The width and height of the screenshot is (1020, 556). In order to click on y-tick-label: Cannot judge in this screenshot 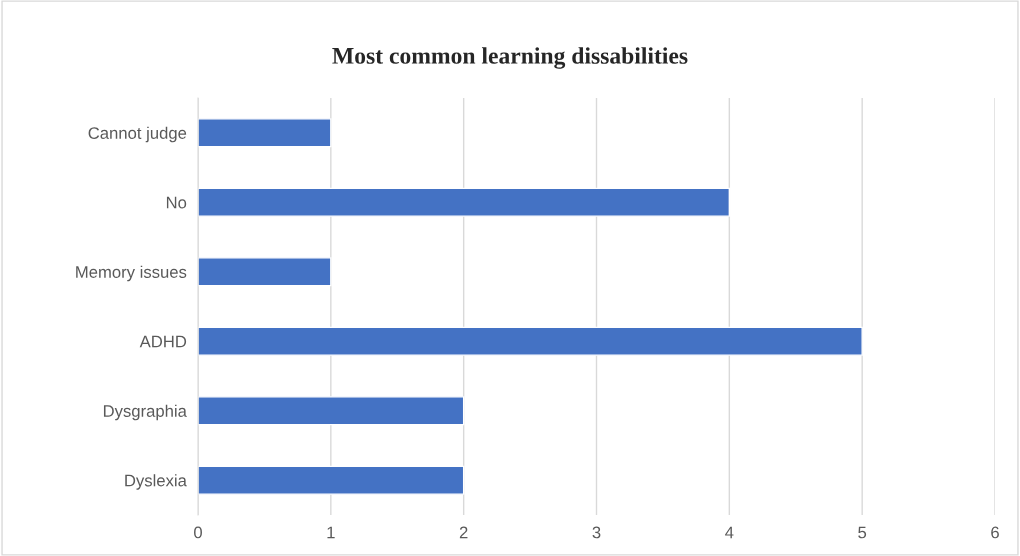, I will do `click(137, 134)`.